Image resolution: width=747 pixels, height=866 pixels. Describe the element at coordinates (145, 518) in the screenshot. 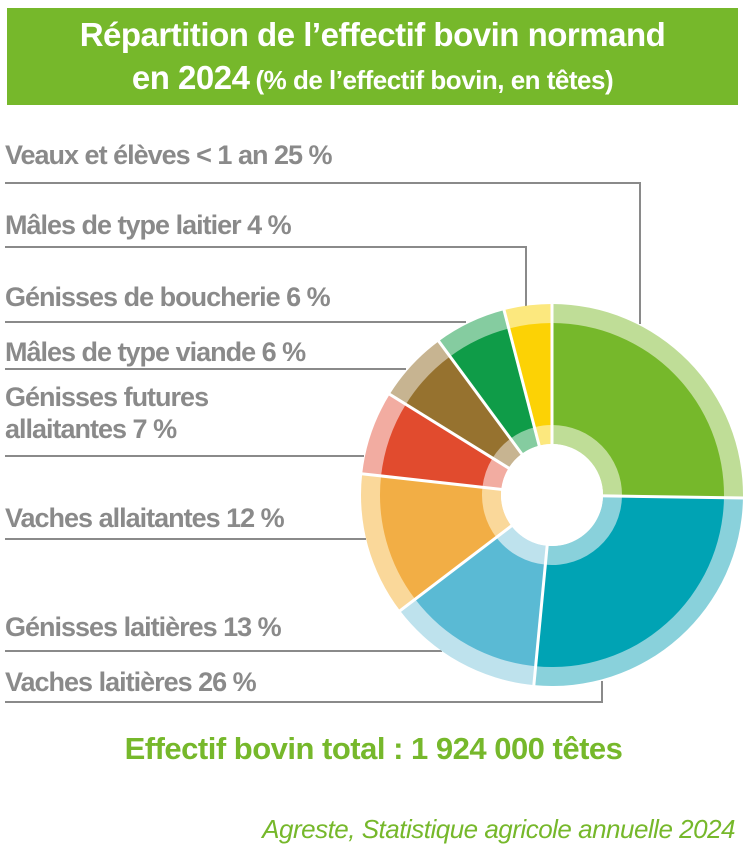

I see `callout-label-vaches-allaitantes: Vaches allaitantes 12 %` at that location.